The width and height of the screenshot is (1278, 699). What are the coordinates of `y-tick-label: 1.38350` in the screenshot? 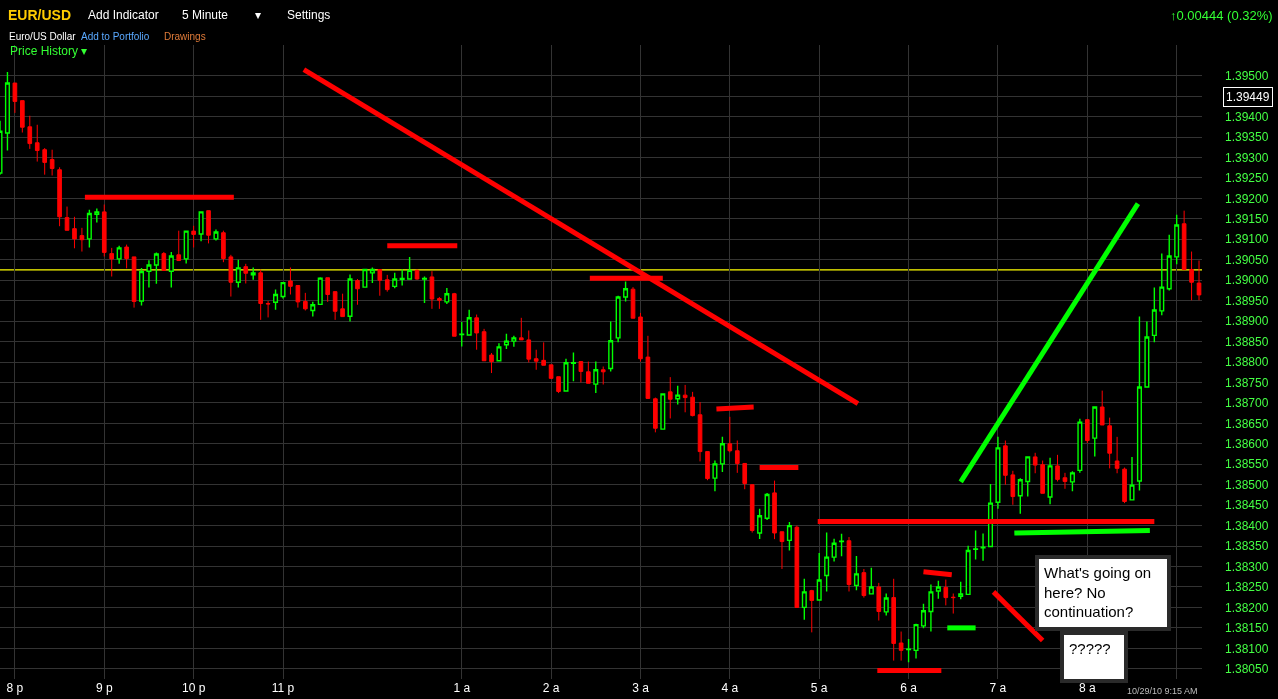 It's located at (1247, 546).